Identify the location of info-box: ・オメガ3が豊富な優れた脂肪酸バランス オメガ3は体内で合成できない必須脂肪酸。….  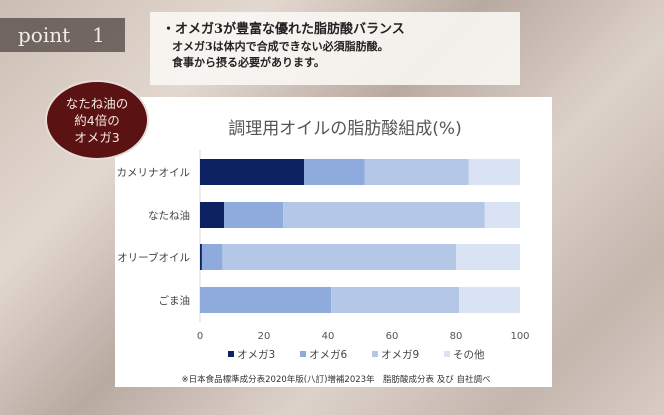
(335, 48).